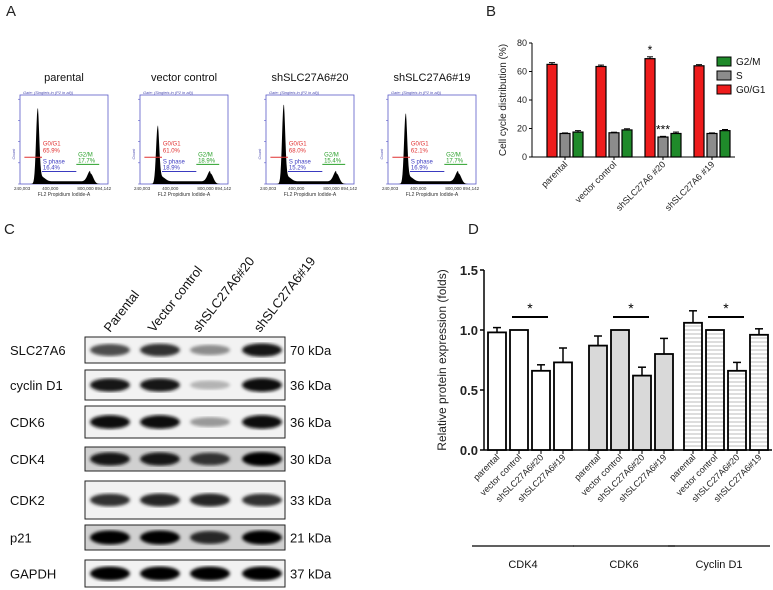 Image resolution: width=773 pixels, height=590 pixels. What do you see at coordinates (623, 565) in the screenshot?
I see `group-label: CDK6` at bounding box center [623, 565].